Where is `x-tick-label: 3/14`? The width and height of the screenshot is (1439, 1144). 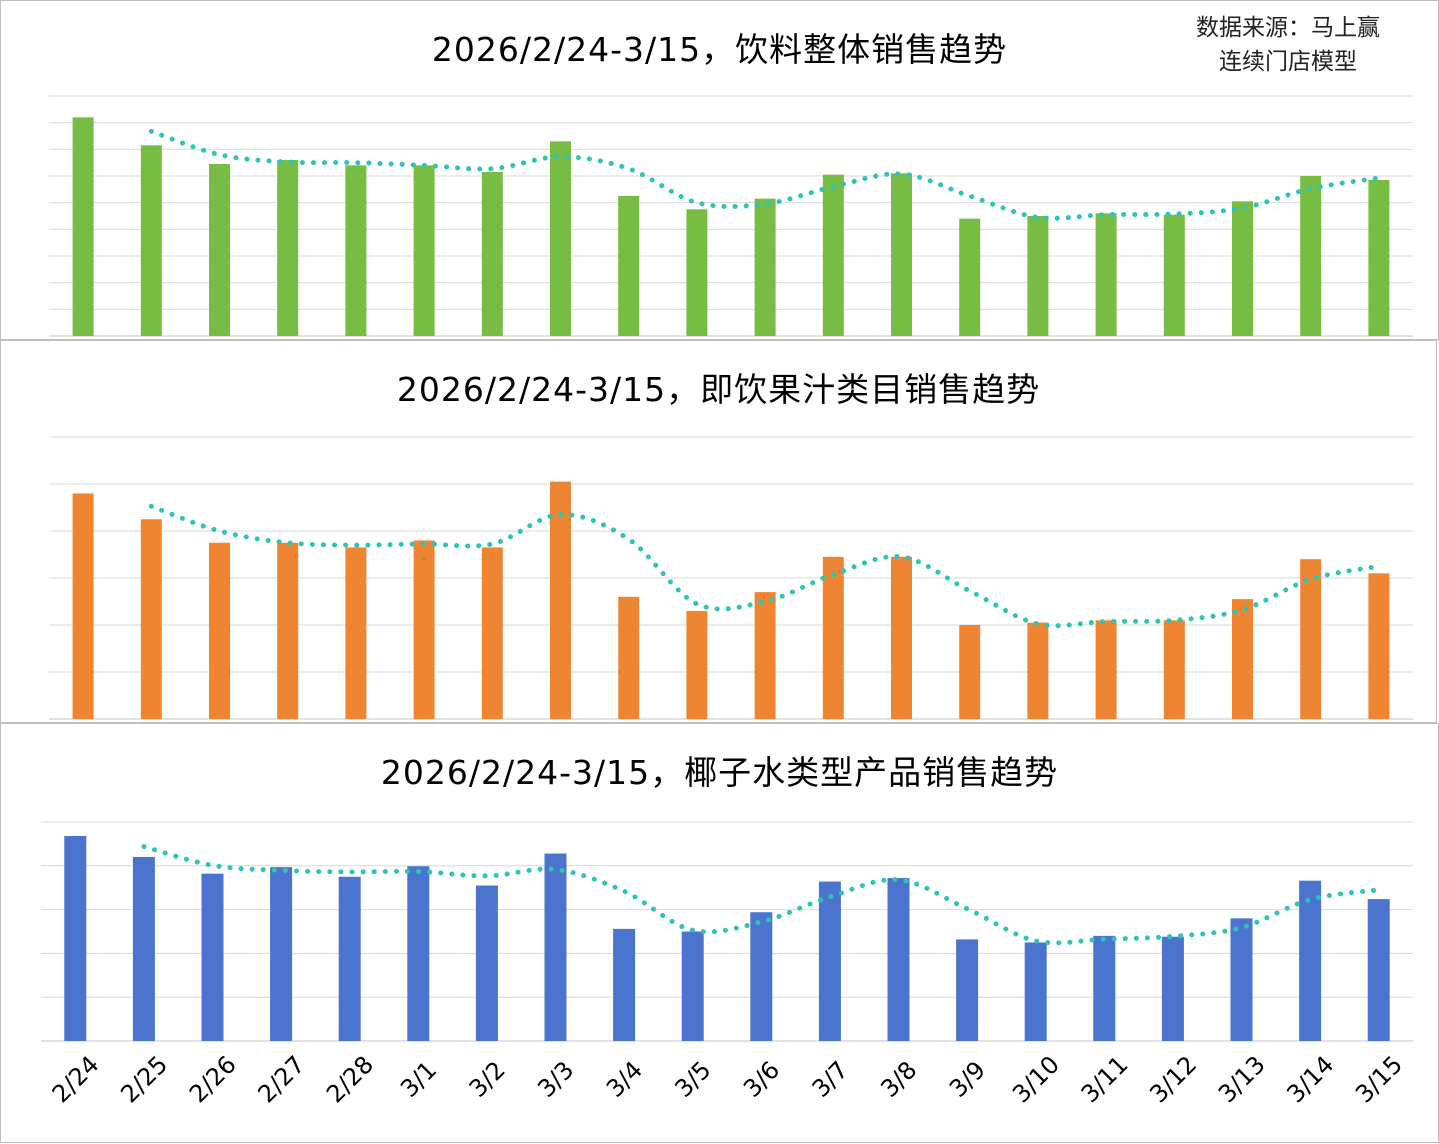
x-tick-label: 3/14 is located at coordinates (1310, 1079).